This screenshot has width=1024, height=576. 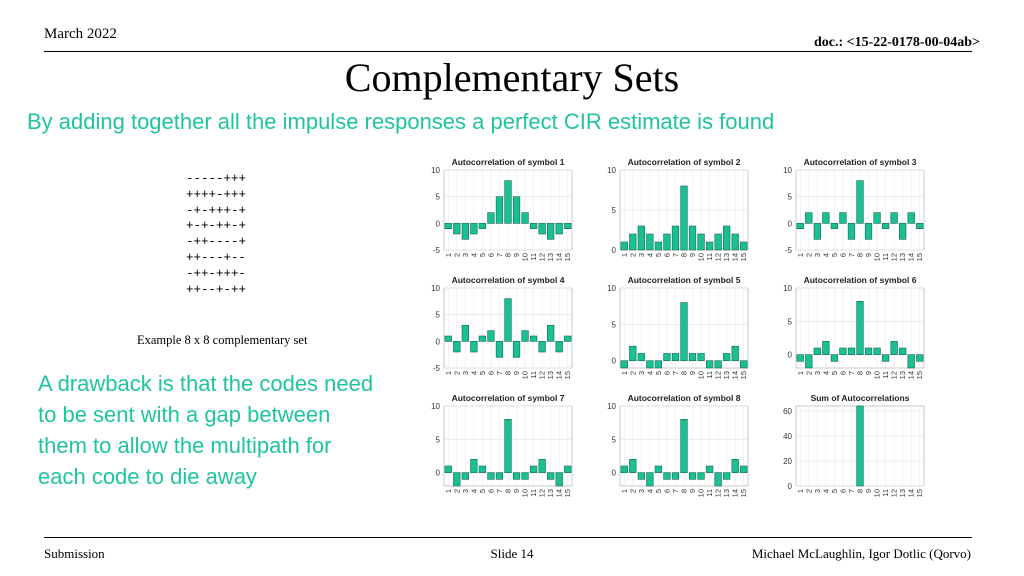 I want to click on code-row: -++-+++-, so click(x=216, y=273).